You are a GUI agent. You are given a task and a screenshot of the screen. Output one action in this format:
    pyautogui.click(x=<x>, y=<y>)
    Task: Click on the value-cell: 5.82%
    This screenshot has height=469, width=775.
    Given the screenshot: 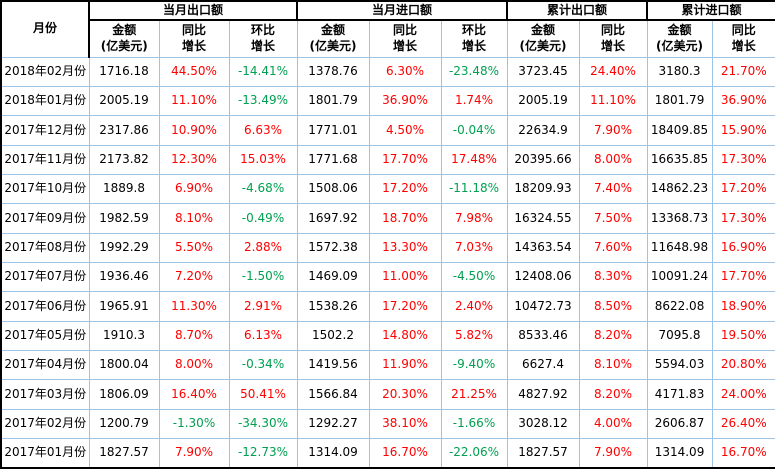 What is the action you would take?
    pyautogui.click(x=474, y=335)
    